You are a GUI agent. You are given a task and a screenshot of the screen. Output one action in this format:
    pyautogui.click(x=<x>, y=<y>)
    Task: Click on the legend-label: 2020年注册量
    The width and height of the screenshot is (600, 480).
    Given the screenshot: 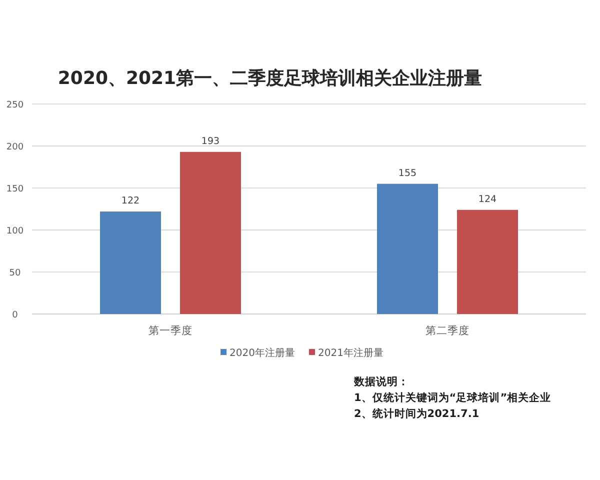 What is the action you would take?
    pyautogui.click(x=262, y=353)
    